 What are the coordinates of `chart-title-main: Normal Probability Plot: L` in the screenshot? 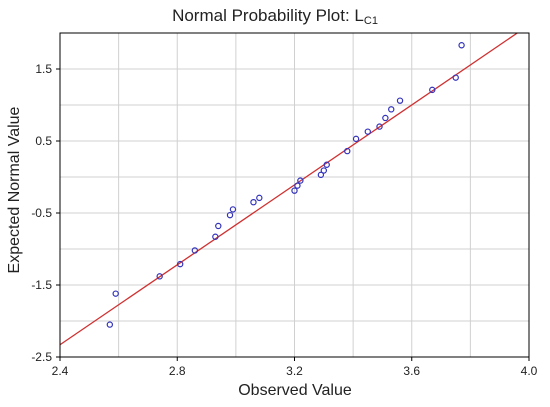 It's located at (268, 15).